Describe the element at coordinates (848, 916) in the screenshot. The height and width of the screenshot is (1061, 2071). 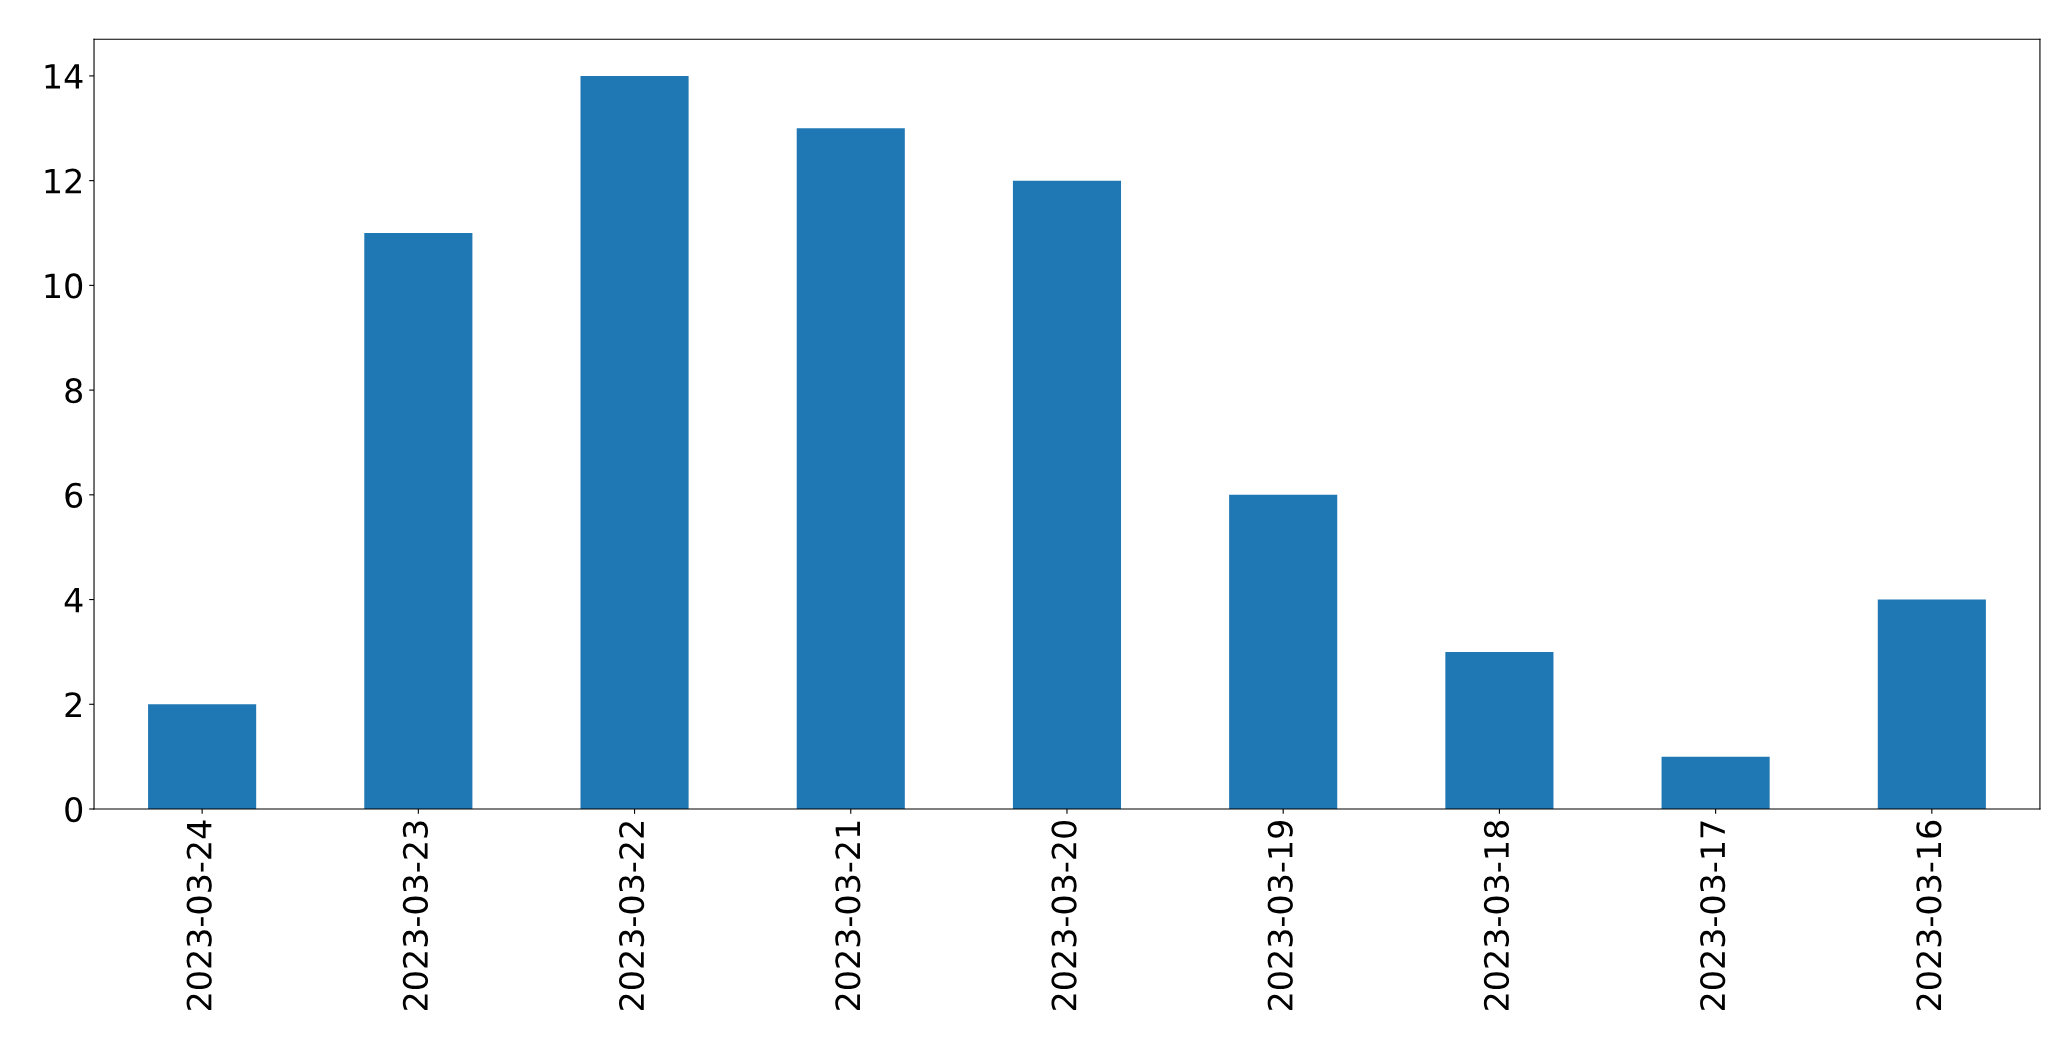
I see `x-tick-label: 2023-03-21` at that location.